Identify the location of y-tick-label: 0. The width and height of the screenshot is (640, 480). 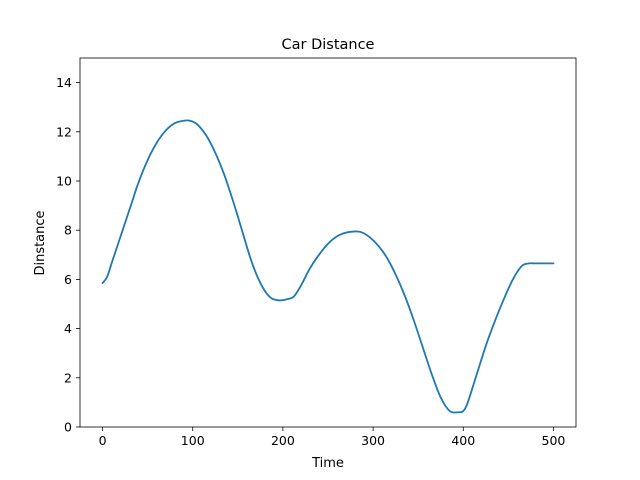
(68, 427).